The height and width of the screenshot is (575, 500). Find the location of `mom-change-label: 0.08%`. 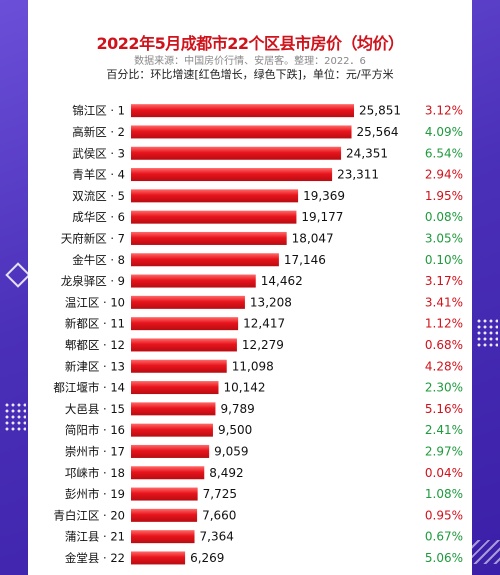

mom-change-label: 0.08% is located at coordinates (444, 217).